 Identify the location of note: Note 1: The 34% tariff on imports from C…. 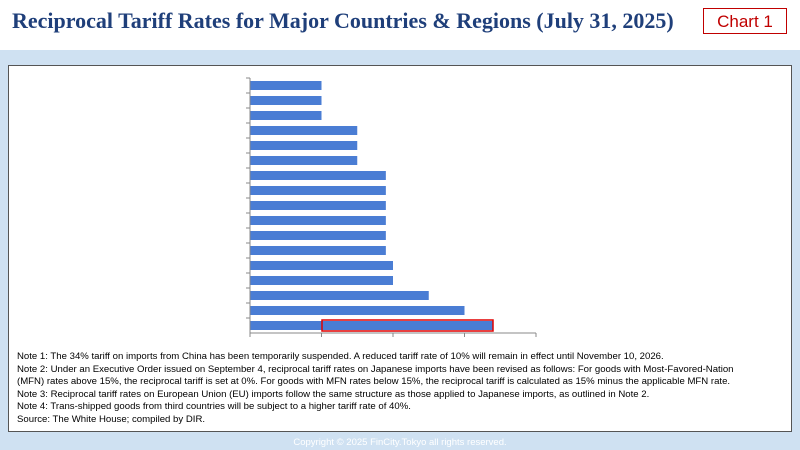
(340, 356).